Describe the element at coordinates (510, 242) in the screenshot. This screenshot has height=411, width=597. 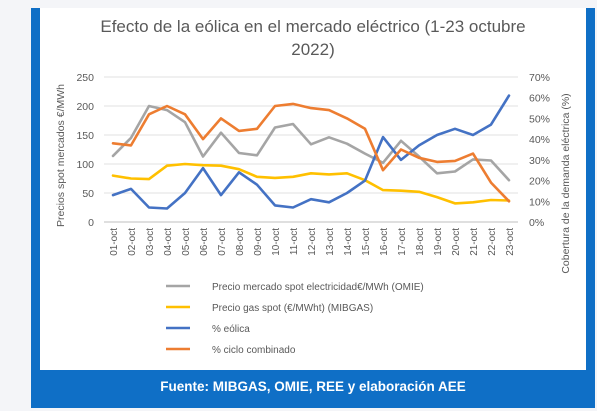
I see `x-tick-label: 23-oct` at that location.